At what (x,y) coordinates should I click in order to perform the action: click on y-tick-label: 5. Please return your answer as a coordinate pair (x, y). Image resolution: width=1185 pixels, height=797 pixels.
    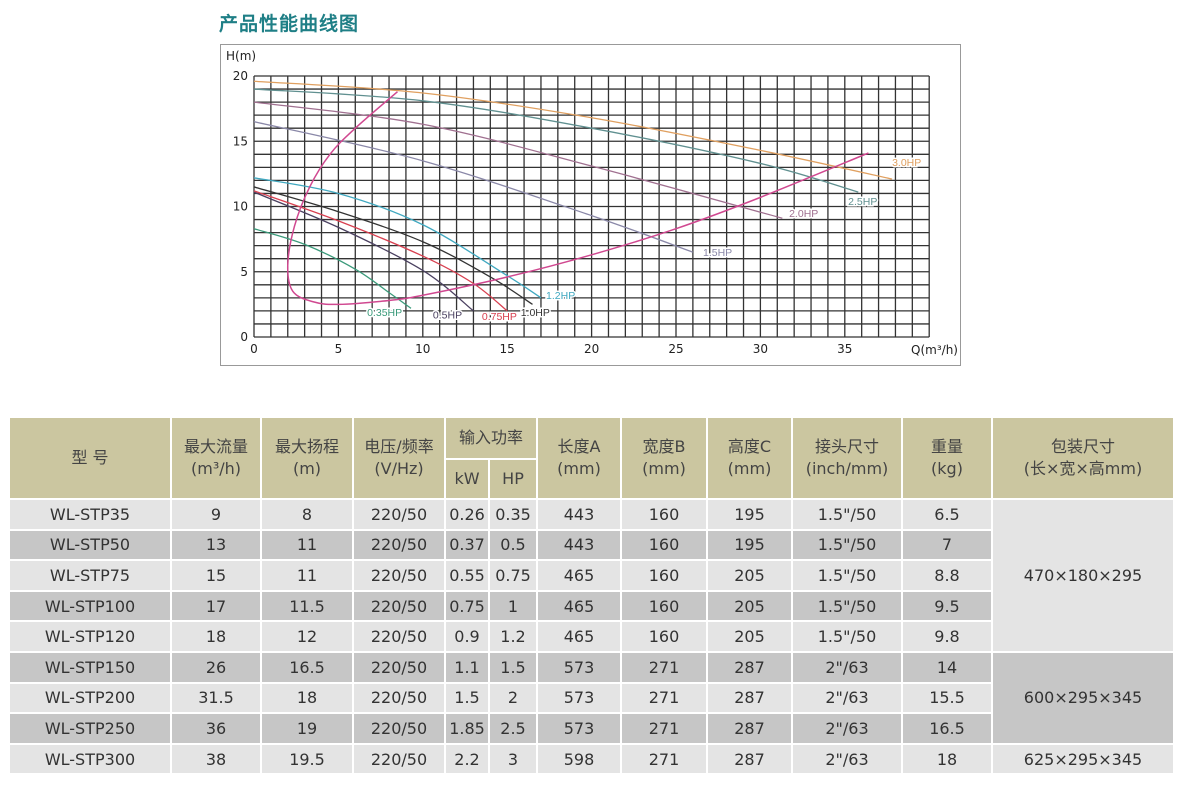
    Looking at the image, I should click on (244, 272).